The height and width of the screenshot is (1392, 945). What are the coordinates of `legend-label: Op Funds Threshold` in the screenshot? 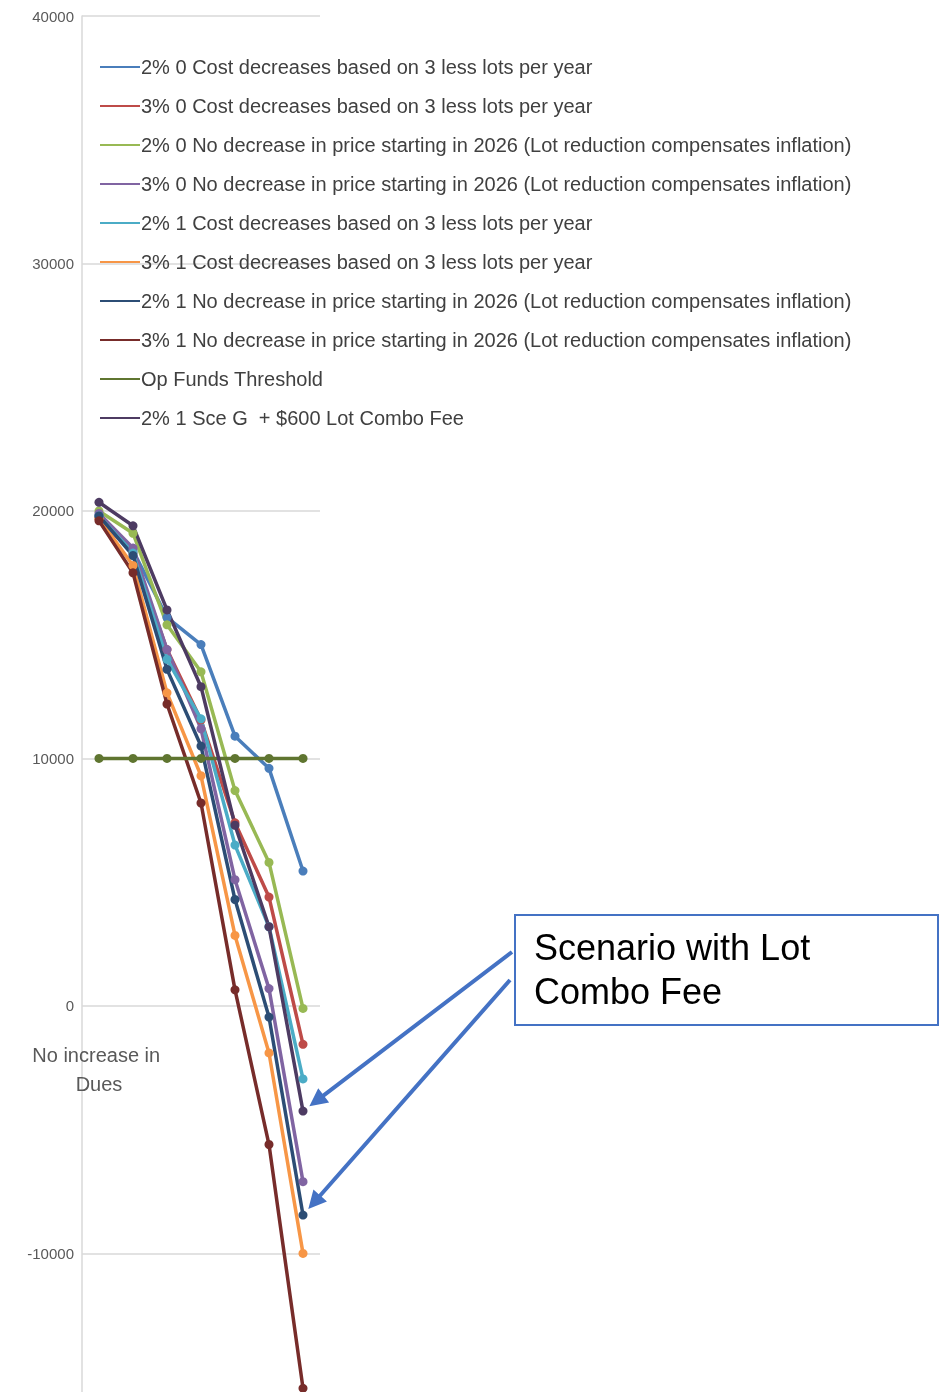 It's located at (232, 379).